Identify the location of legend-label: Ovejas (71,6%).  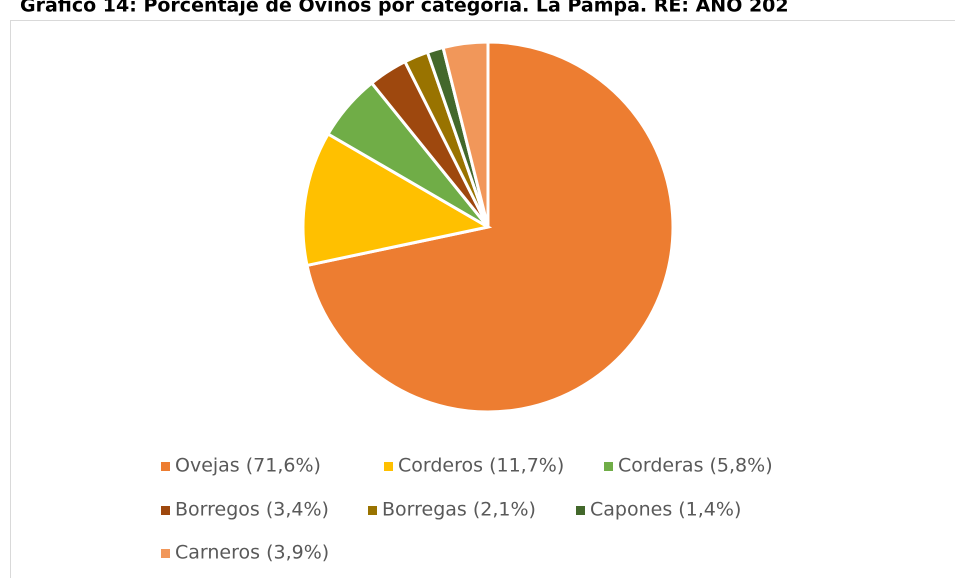
(248, 466).